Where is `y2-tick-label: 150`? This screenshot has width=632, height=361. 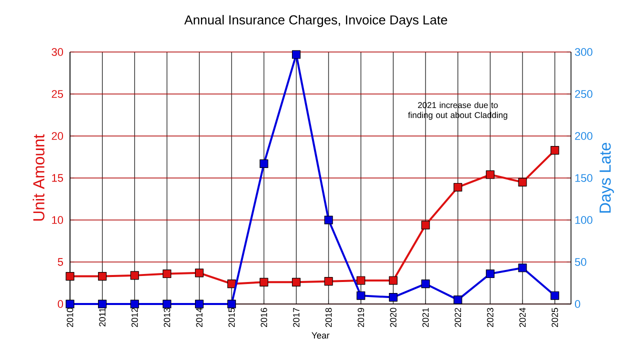
y2-tick-label: 150 is located at coordinates (583, 178).